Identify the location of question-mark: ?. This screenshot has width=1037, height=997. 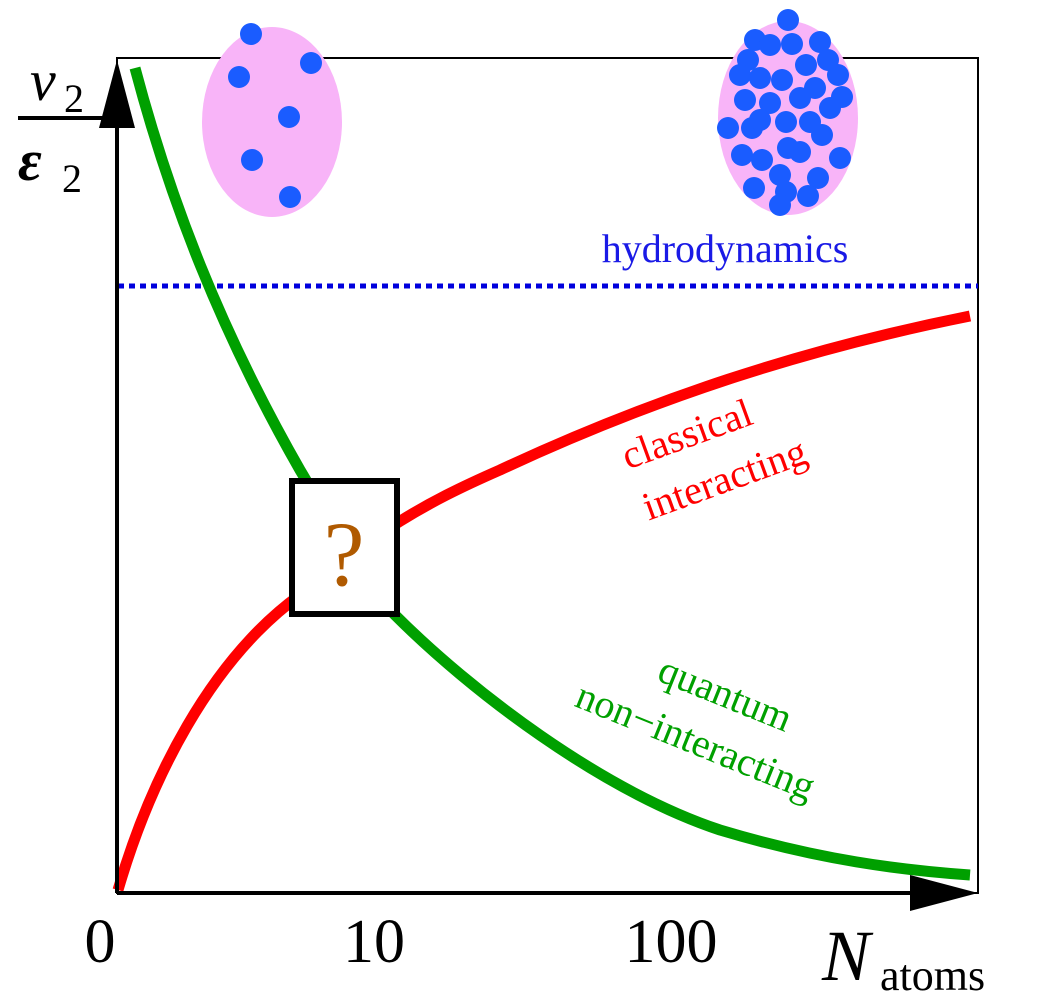
(344, 554).